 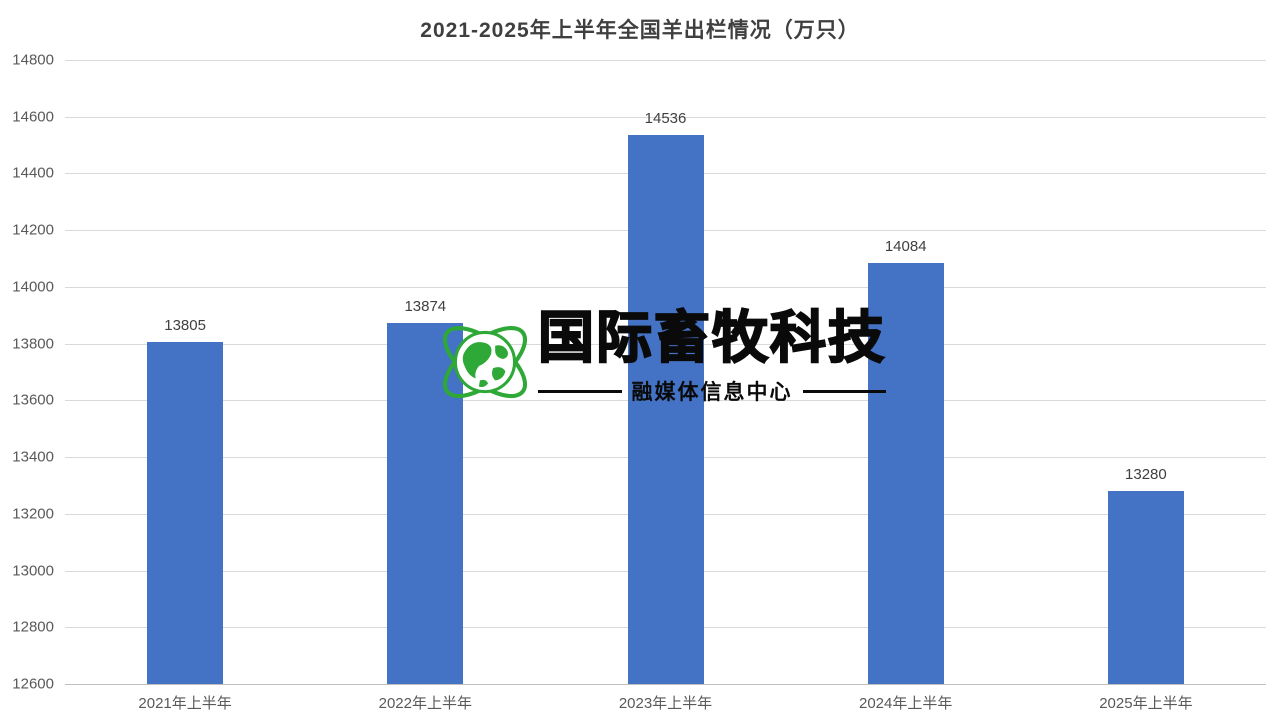 What do you see at coordinates (185, 326) in the screenshot?
I see `bar-value-label: 13805` at bounding box center [185, 326].